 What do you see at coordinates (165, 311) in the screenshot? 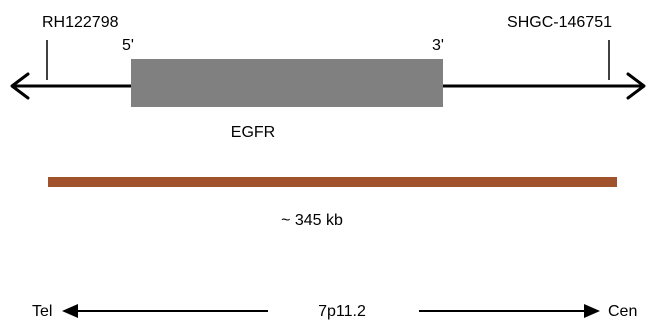
I see `telomere-arrow` at bounding box center [165, 311].